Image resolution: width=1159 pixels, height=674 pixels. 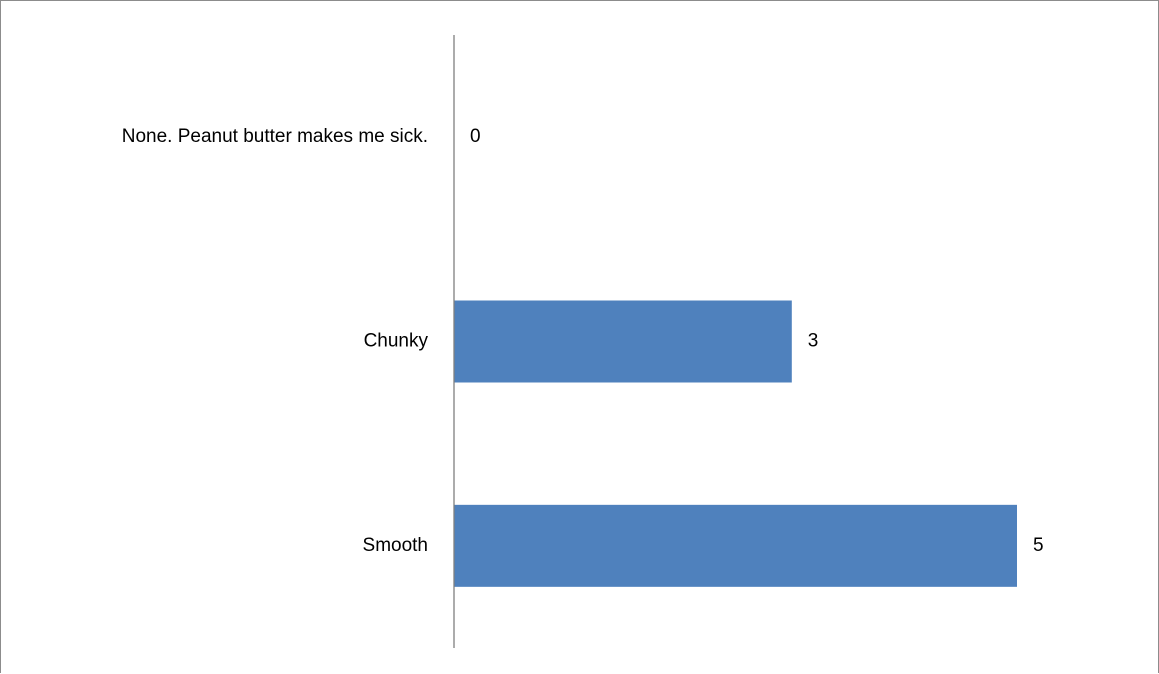 I want to click on data-label-2: 5, so click(x=1038, y=545).